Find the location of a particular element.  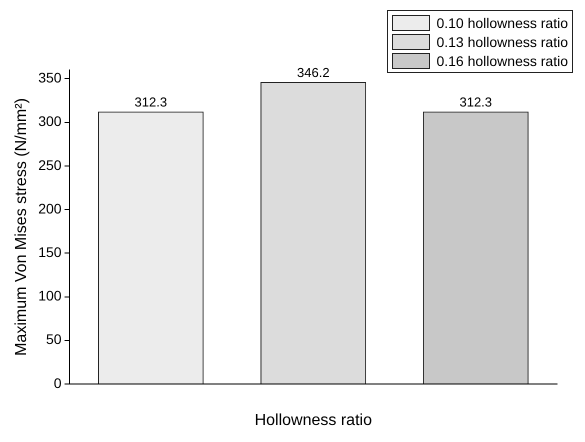

y-axis-title: Maximum Von Mises stress (N/mm²) is located at coordinates (21, 227).